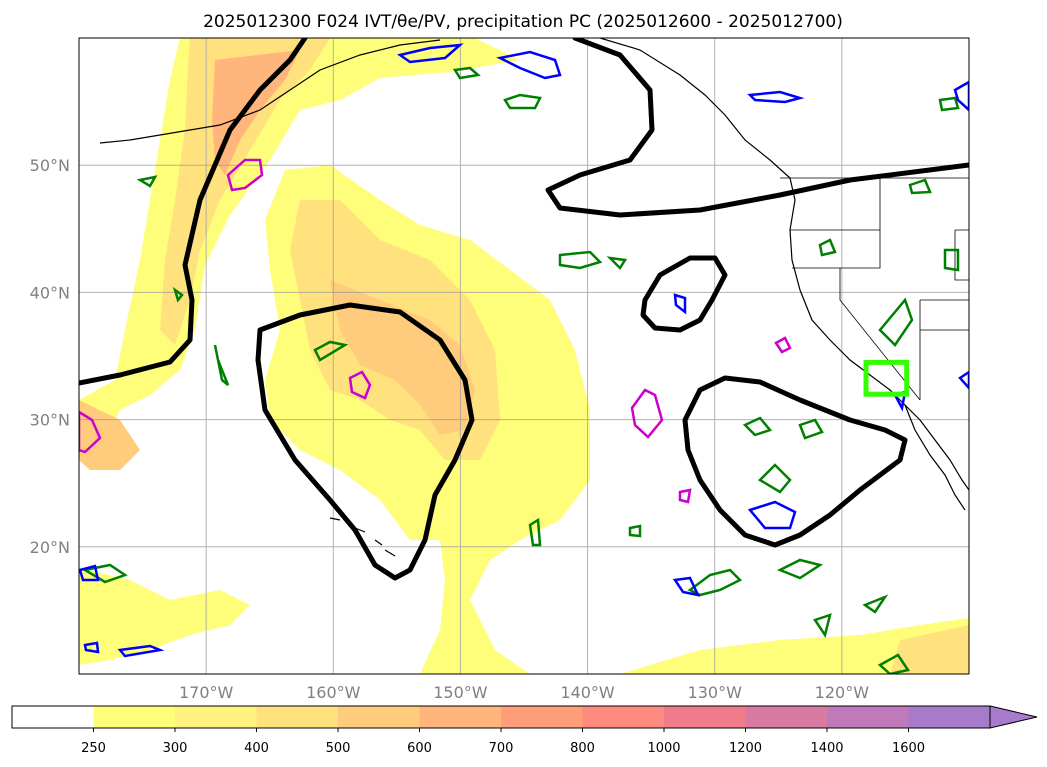 This screenshot has height=767, width=1047. What do you see at coordinates (460, 692) in the screenshot?
I see `lon-tick-label: 150°W` at bounding box center [460, 692].